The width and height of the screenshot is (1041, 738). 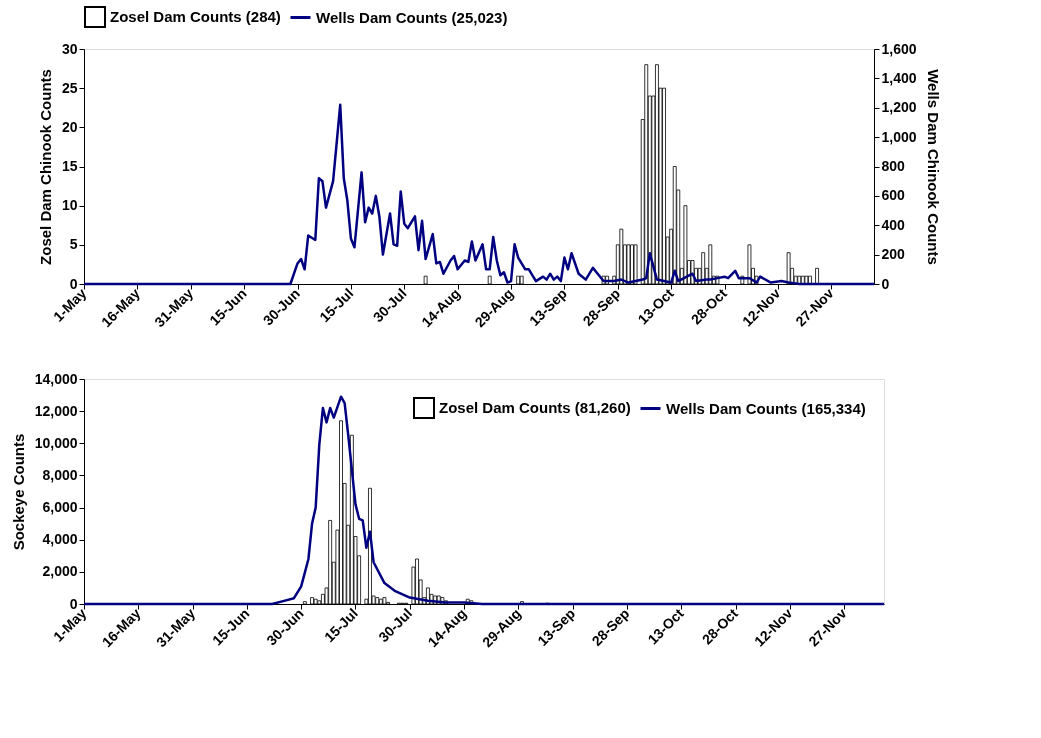 I want to click on y-tick-label: 14,000, so click(x=56, y=378).